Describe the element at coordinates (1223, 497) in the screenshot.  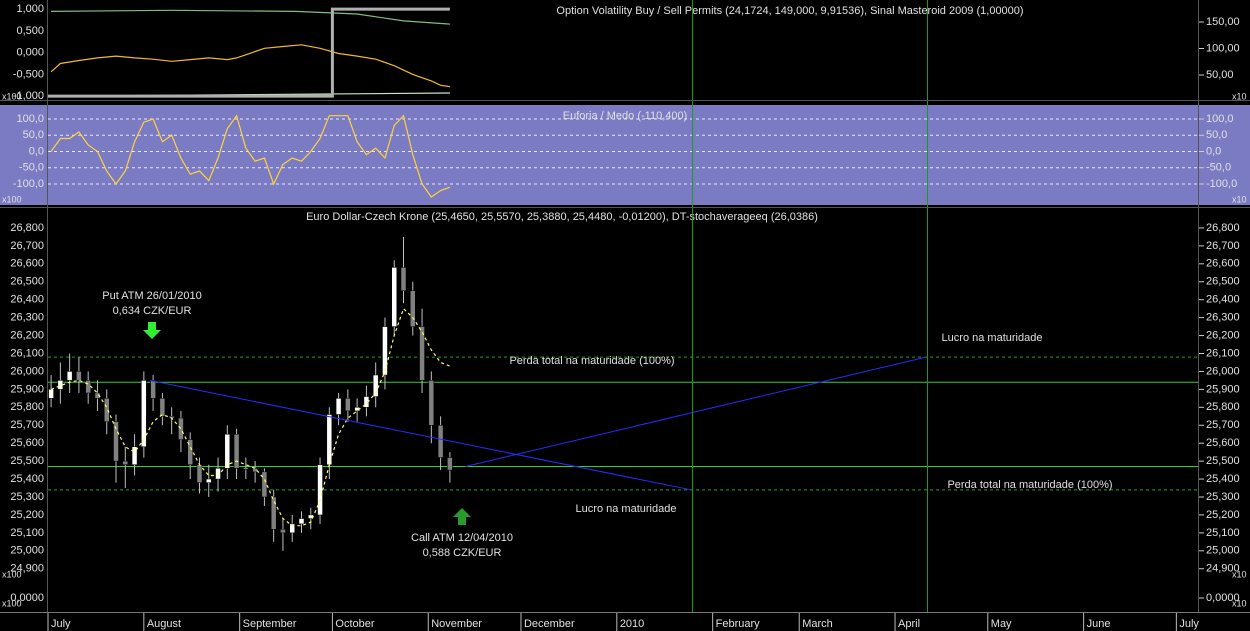
I see `y-tick-label: 25,300` at that location.